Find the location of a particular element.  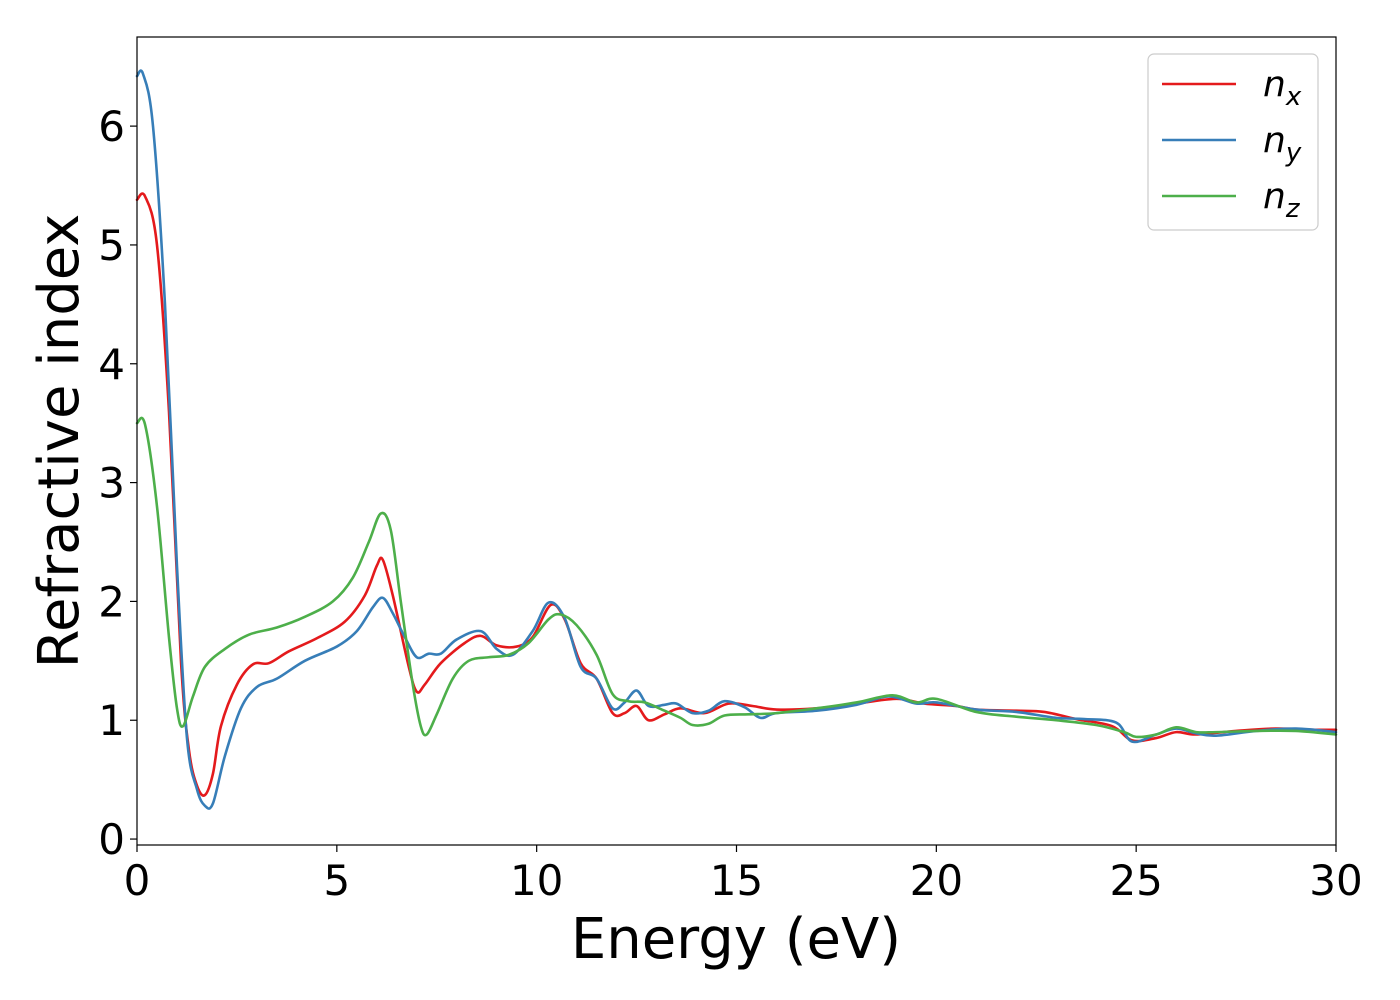

y-tick-label: 4 is located at coordinates (111, 364).